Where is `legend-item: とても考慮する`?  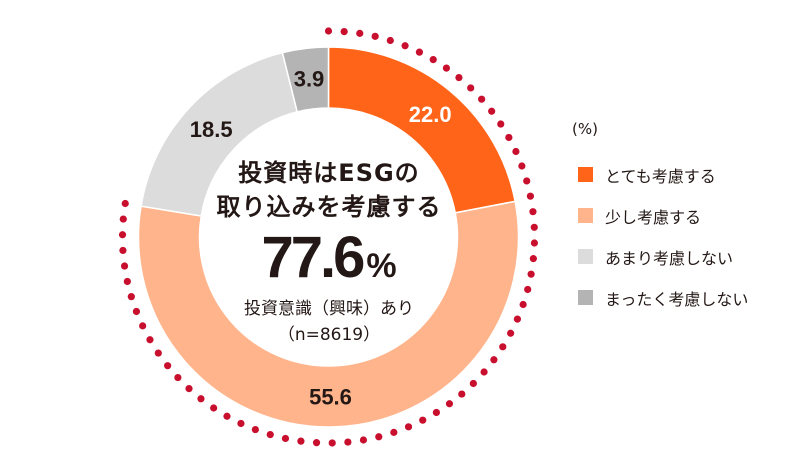 legend-item: とても考慮する is located at coordinates (659, 174).